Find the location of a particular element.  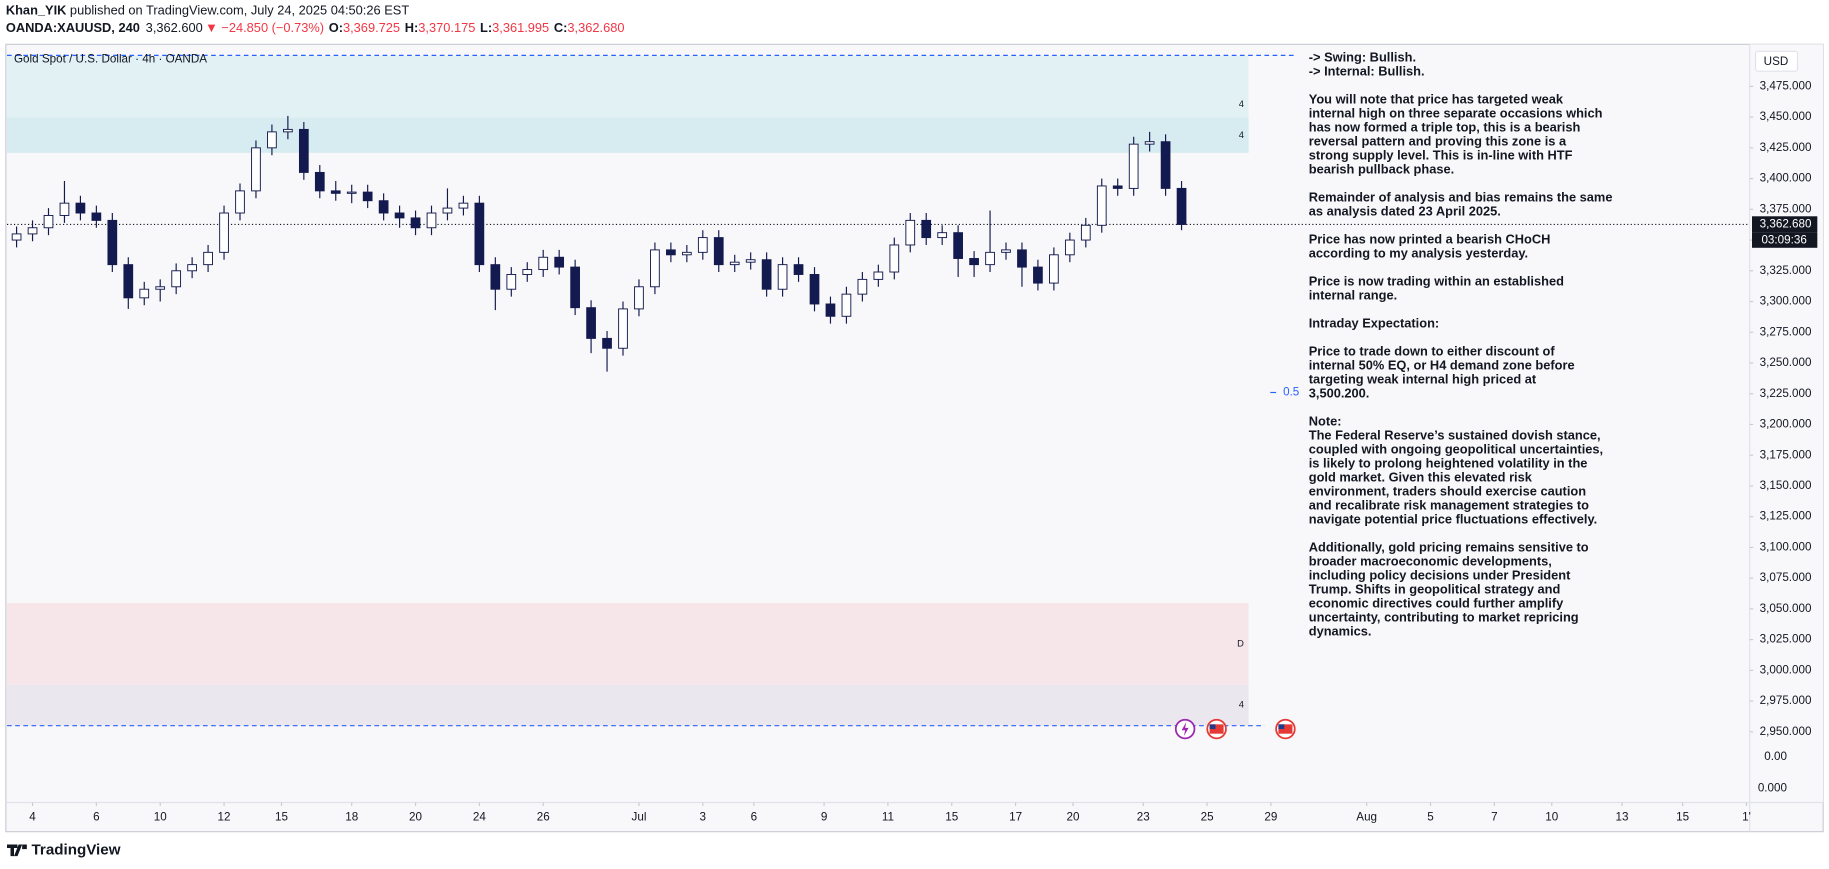

x-tick-label: 9 is located at coordinates (824, 817).